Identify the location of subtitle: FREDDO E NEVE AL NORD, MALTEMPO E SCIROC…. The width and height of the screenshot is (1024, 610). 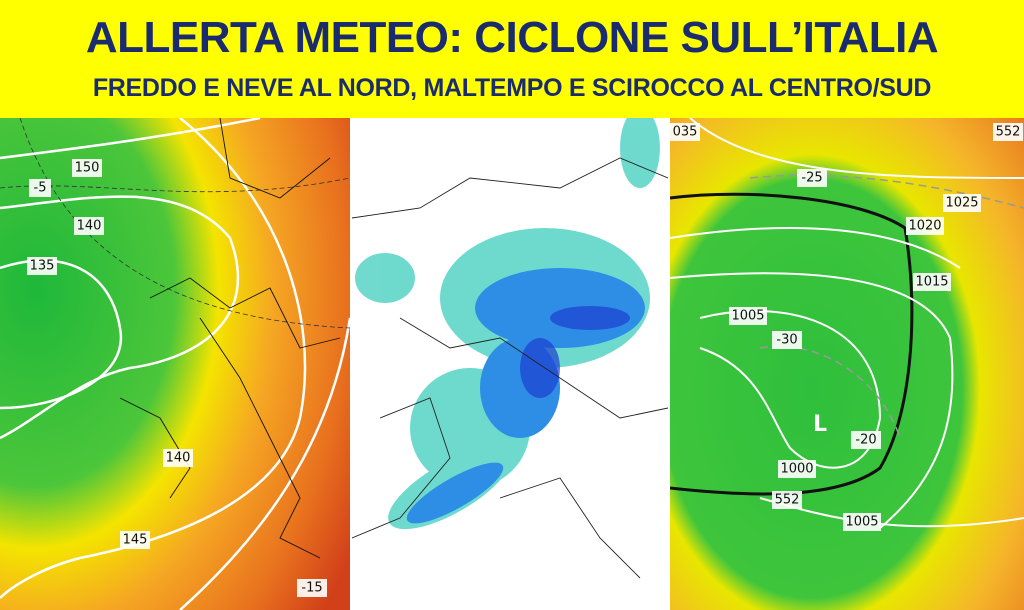
(512, 88).